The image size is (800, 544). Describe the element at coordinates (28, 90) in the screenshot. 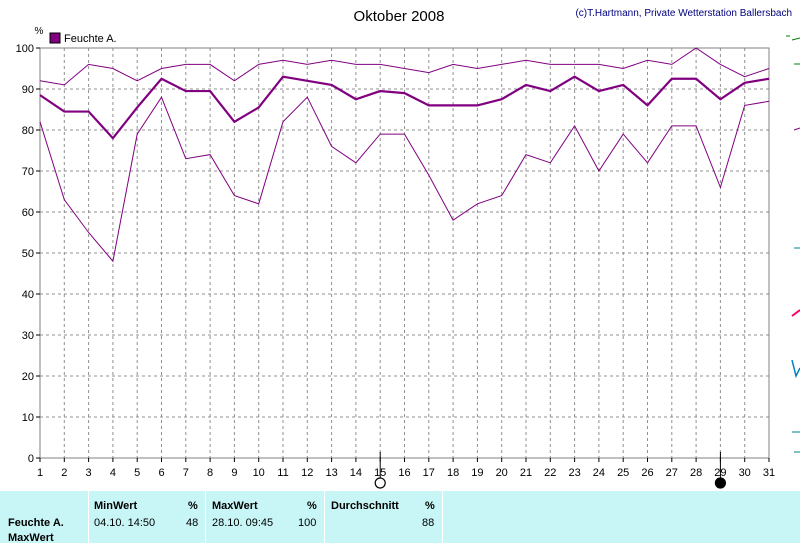

I see `y-tick-label: 90` at that location.